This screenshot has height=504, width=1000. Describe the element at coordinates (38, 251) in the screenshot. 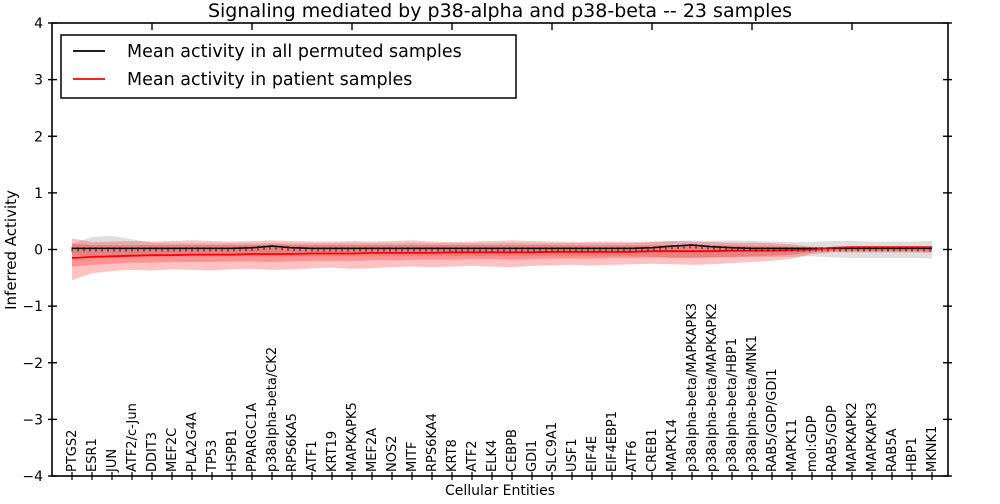

I see `y-tick-label: 0` at that location.